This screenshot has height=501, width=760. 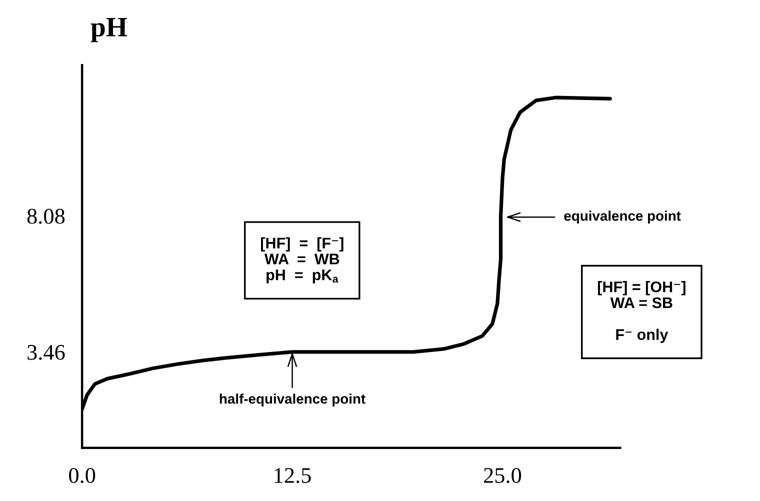 What do you see at coordinates (642, 312) in the screenshot?
I see `text: [HF] = [OH⁻] WA = SB F⁻ only` at bounding box center [642, 312].